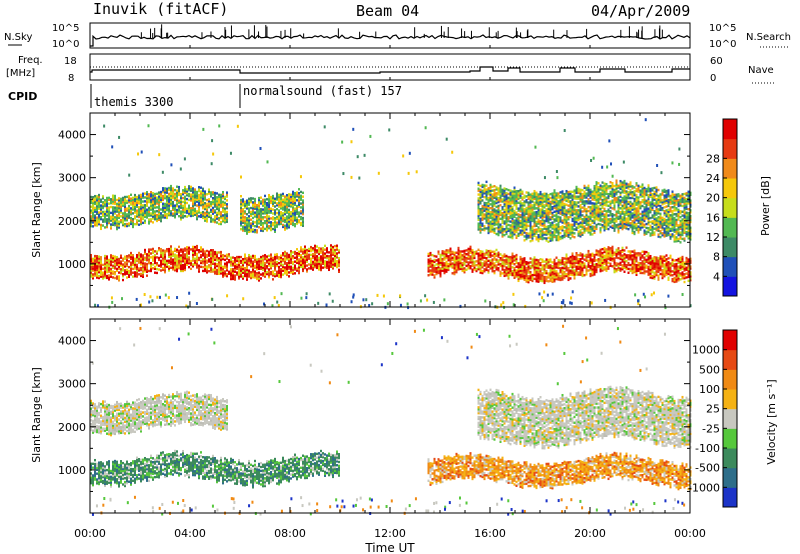 The image size is (800, 554). I want to click on frequency-panel: Freq. [MHz] 18 8 60 0 Nave, so click(391, 68).